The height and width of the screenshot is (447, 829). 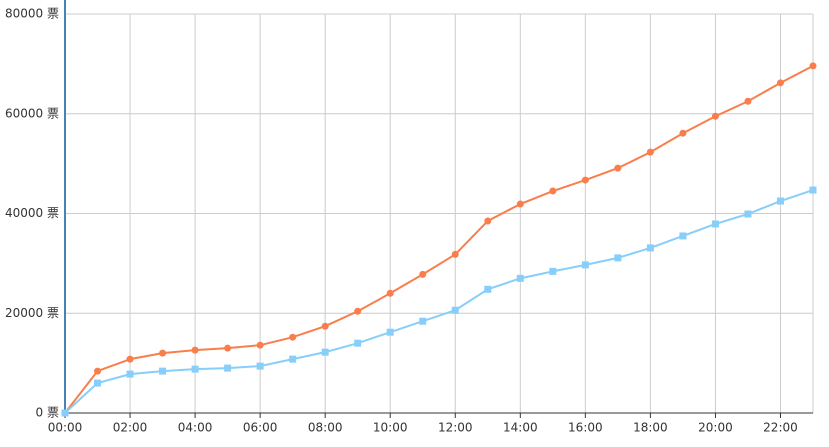 I want to click on x-tick-label: 22:00, so click(x=780, y=428).